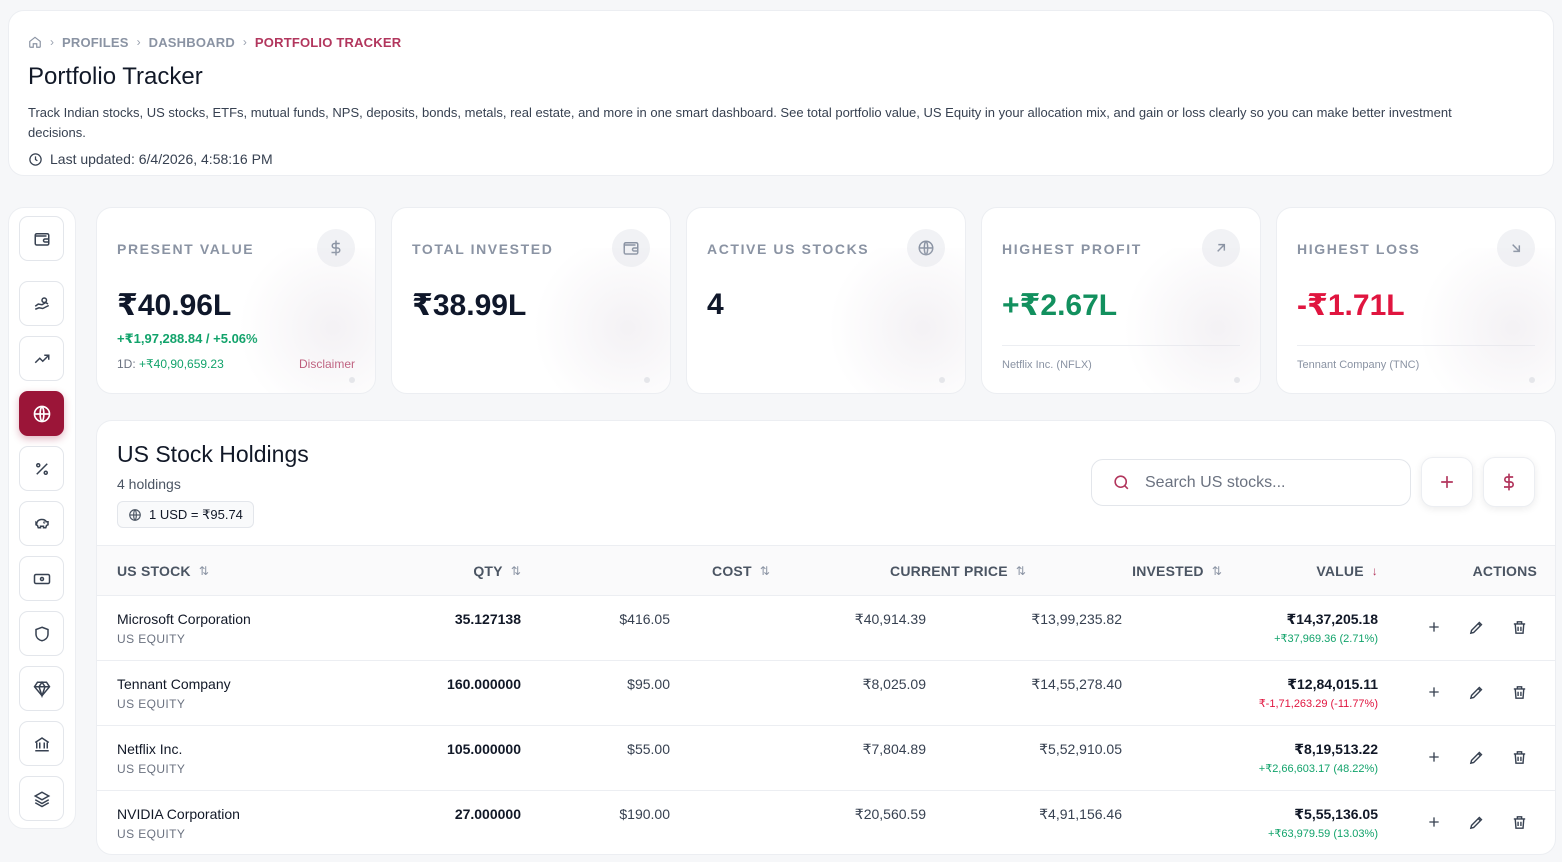 This screenshot has height=862, width=1562. I want to click on stock-qty: 160.000000, so click(484, 684).